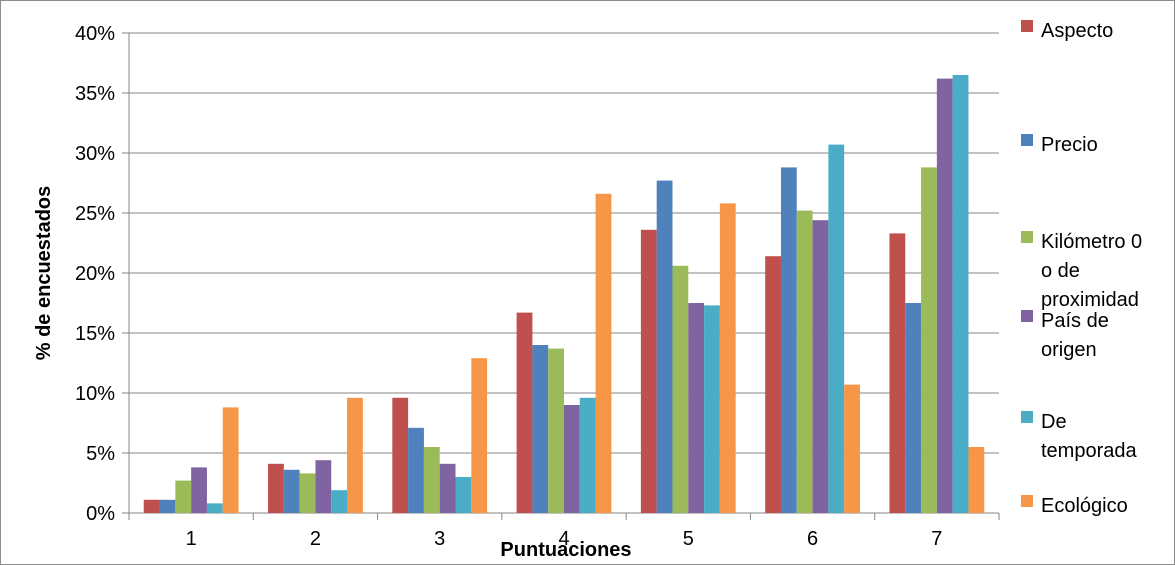 This screenshot has width=1175, height=565. I want to click on legend-label: Precio, so click(1069, 145).